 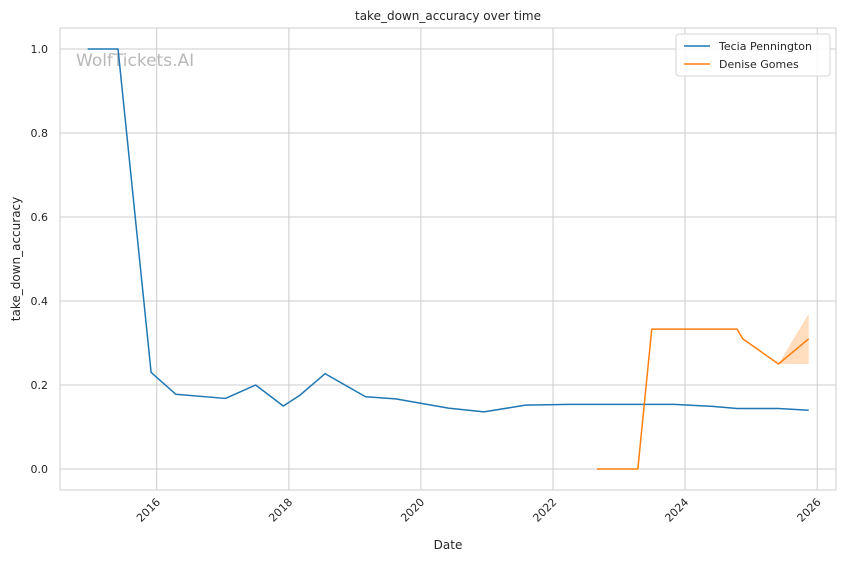 What do you see at coordinates (40, 469) in the screenshot?
I see `y-tick-label: 0.0` at bounding box center [40, 469].